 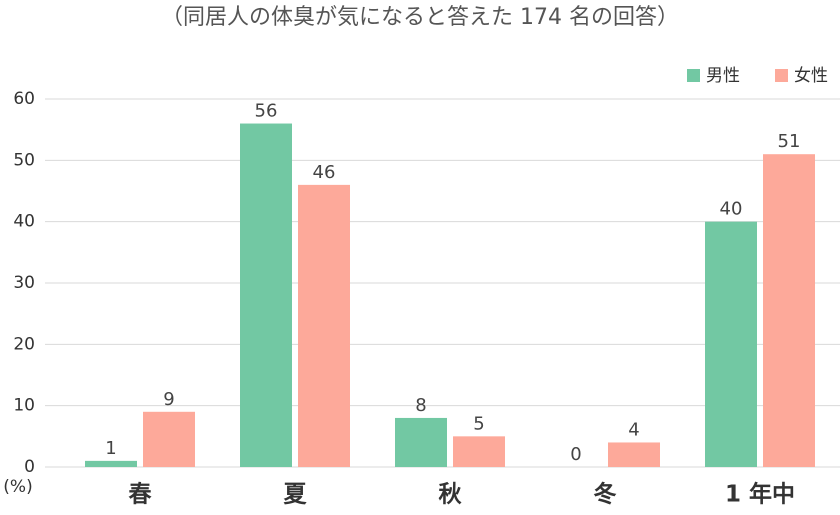 I want to click on y-tick-label: 30, so click(x=24, y=283).